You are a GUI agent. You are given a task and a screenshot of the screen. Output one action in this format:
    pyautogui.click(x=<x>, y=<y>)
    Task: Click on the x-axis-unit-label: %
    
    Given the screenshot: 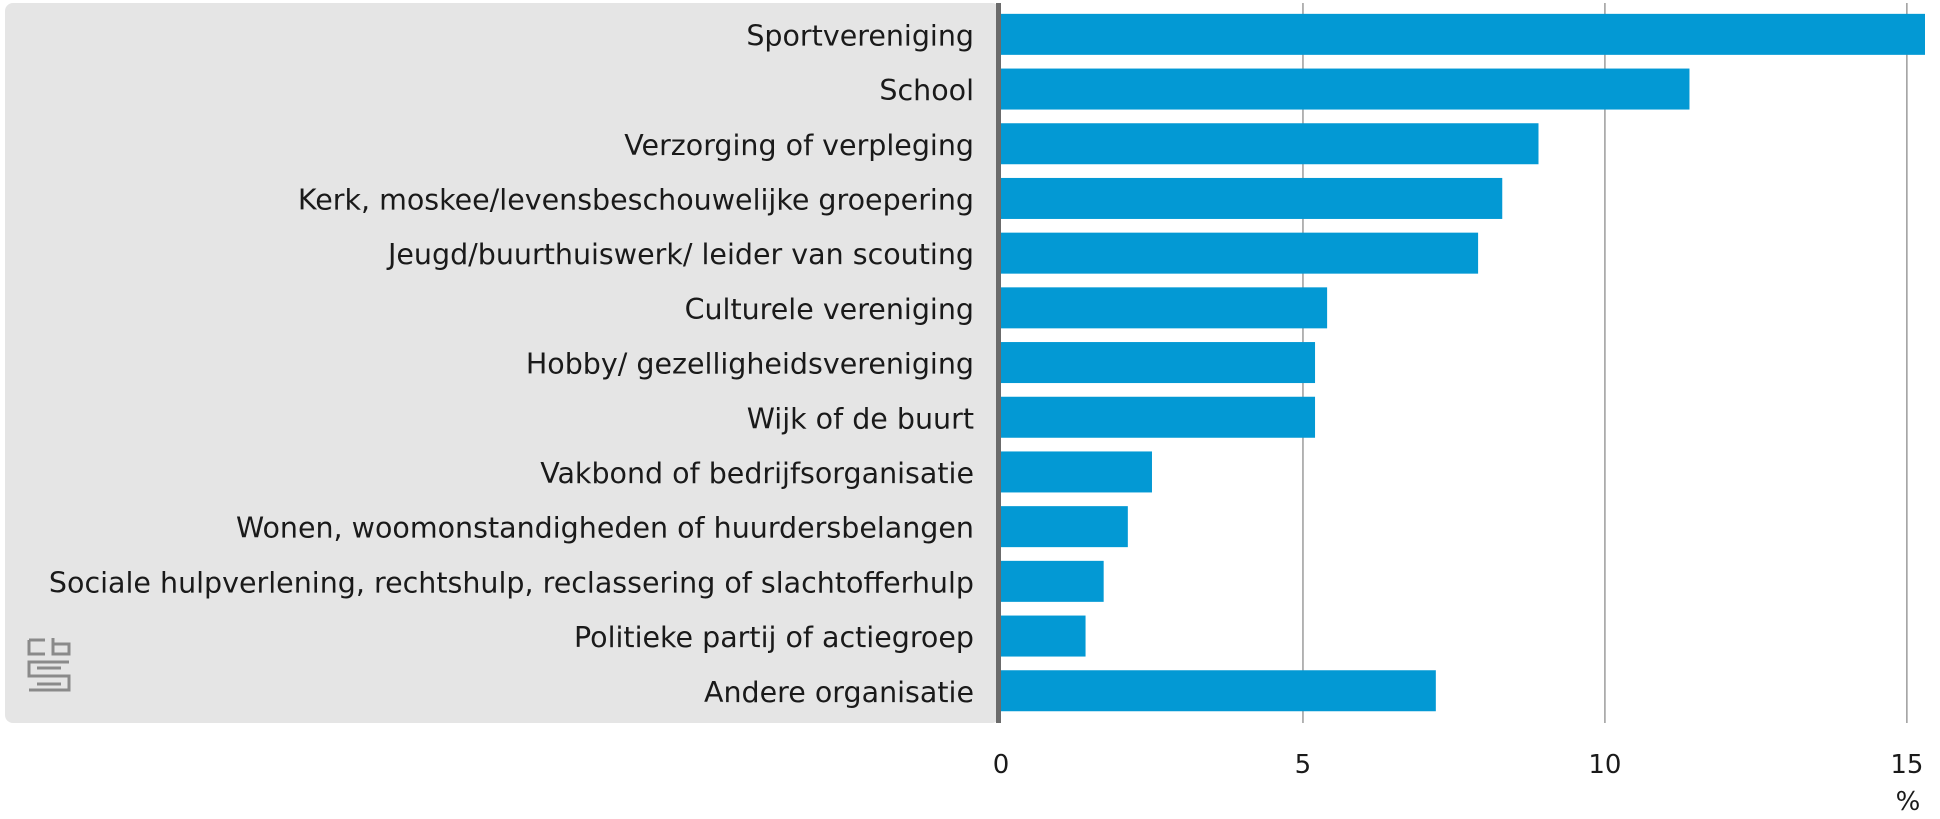 What is the action you would take?
    pyautogui.click(x=1908, y=802)
    